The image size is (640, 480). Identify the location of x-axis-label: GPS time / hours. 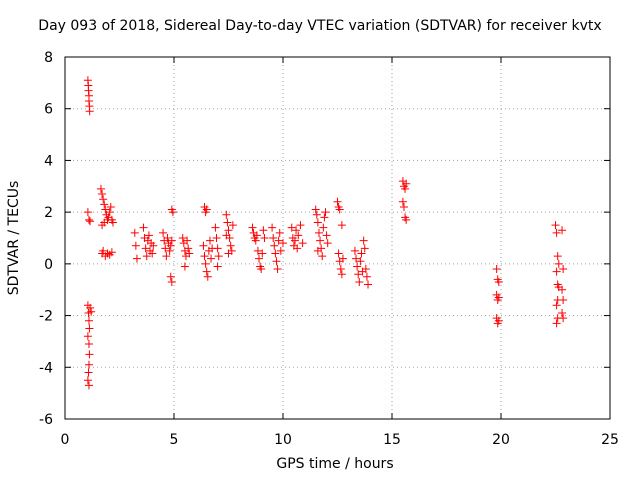
(335, 464).